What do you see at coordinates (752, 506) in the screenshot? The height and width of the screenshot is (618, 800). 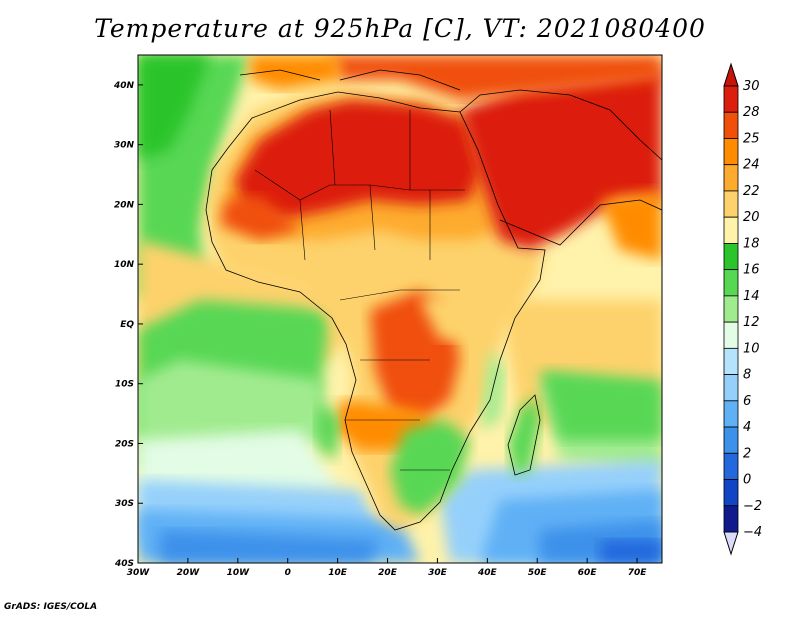 I see `colorbar-label: −2` at bounding box center [752, 506].